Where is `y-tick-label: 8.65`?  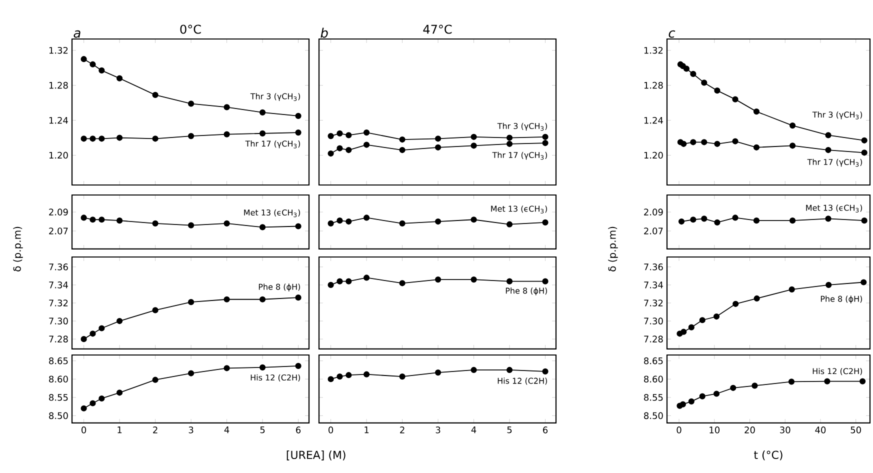 y-tick-label: 8.65 is located at coordinates (653, 360).